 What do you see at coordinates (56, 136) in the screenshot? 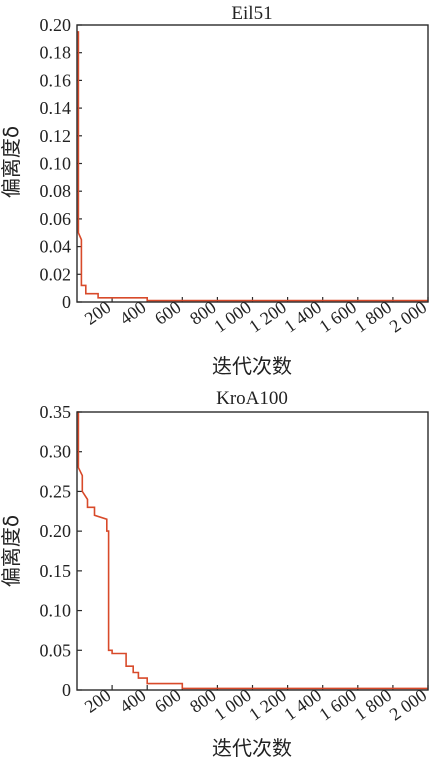
I see `y-tick-label: 0.12` at bounding box center [56, 136].